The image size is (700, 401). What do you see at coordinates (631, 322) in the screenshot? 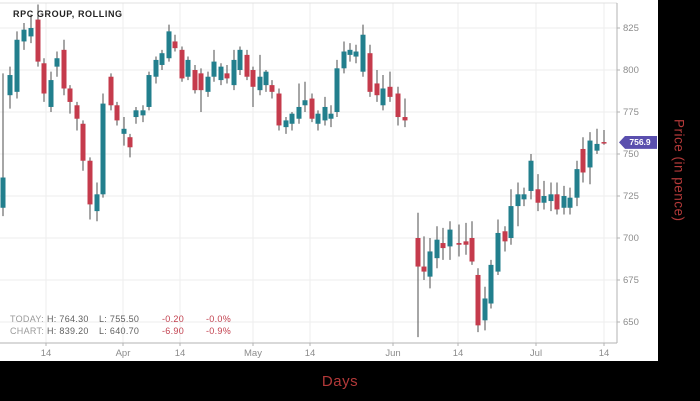
I see `y-tick-label: 650` at bounding box center [631, 322].